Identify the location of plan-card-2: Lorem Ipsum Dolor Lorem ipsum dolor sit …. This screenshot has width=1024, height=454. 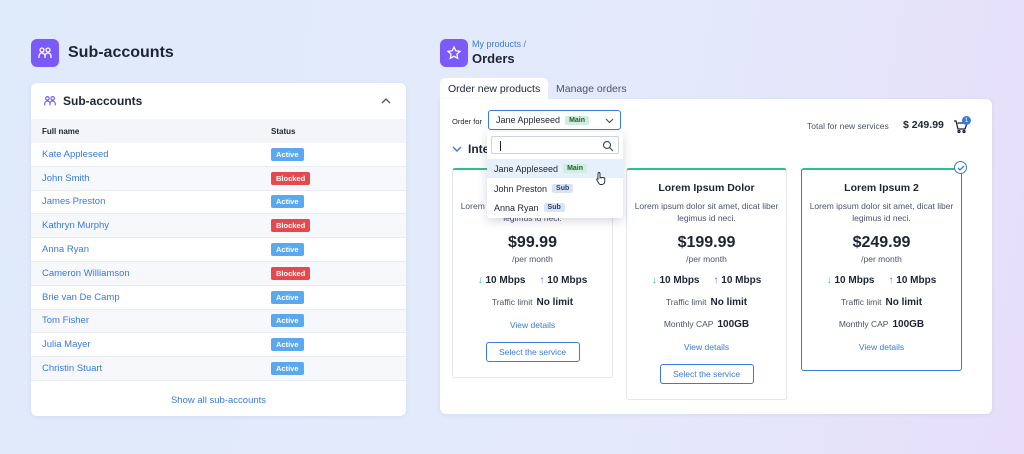
(706, 284).